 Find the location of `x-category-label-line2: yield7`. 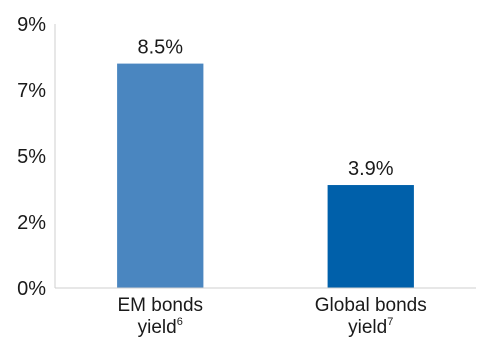

x-category-label-line2: yield7 is located at coordinates (370, 327).